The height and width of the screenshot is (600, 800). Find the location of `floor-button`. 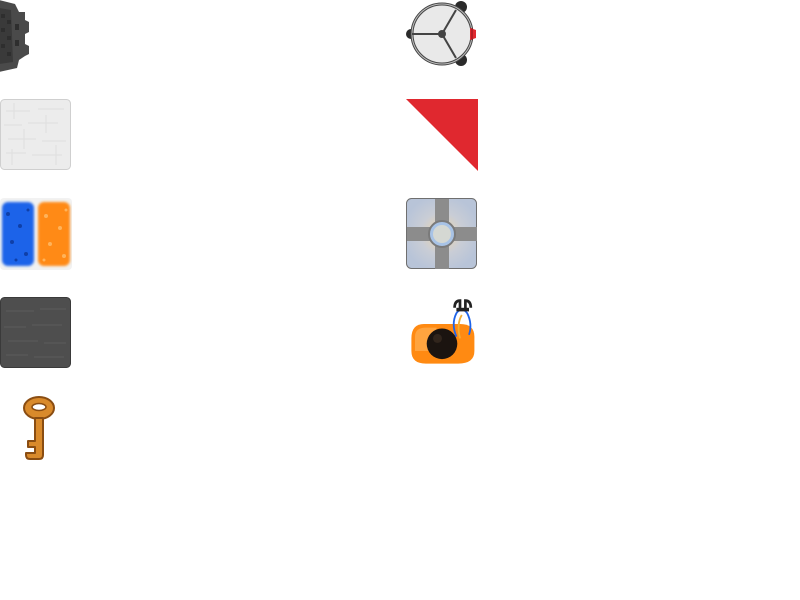

floor-button is located at coordinates (442, 234).